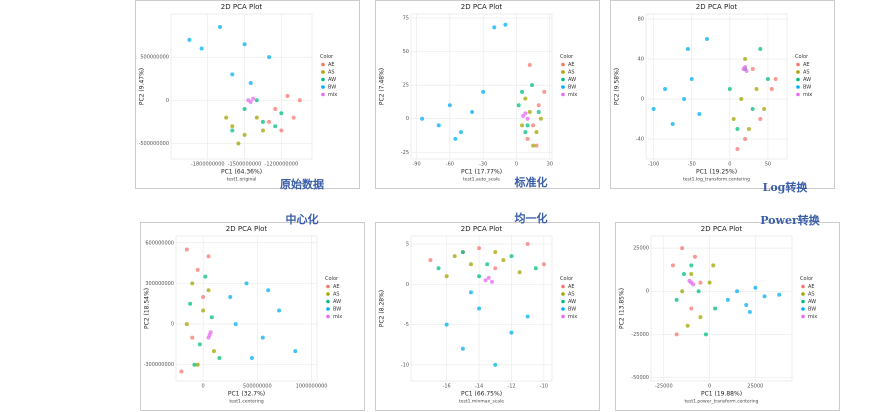 This screenshot has height=412, width=893. What do you see at coordinates (405, 365) in the screenshot?
I see `y-tick-label: -10` at bounding box center [405, 365].